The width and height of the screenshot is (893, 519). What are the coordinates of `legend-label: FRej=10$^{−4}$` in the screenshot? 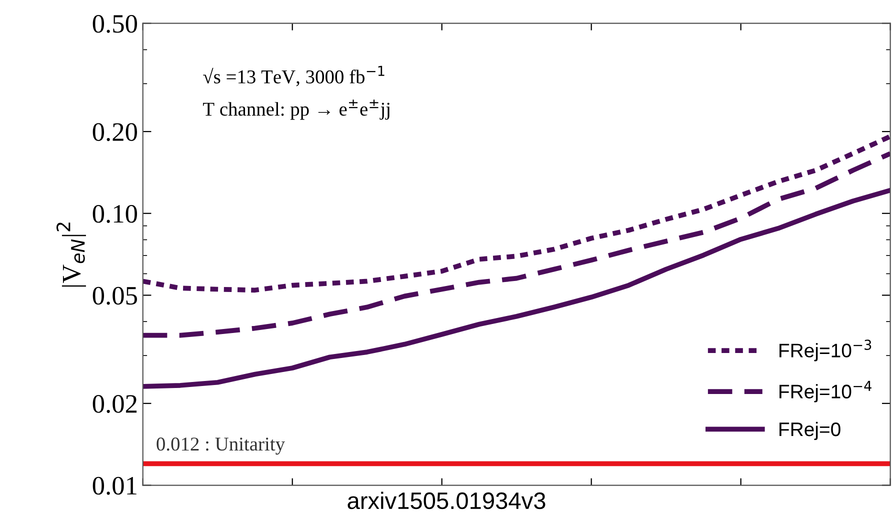 It's located at (826, 391).